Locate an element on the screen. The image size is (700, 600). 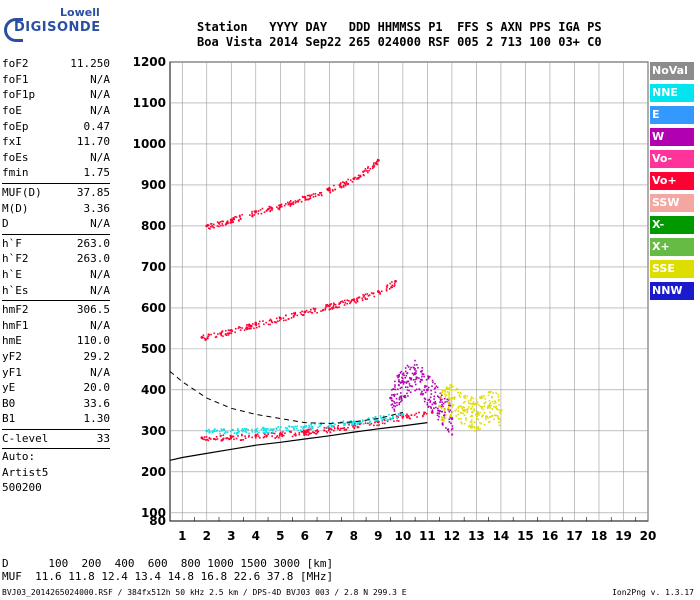
param-name: h`F is located at coordinates (12, 243).